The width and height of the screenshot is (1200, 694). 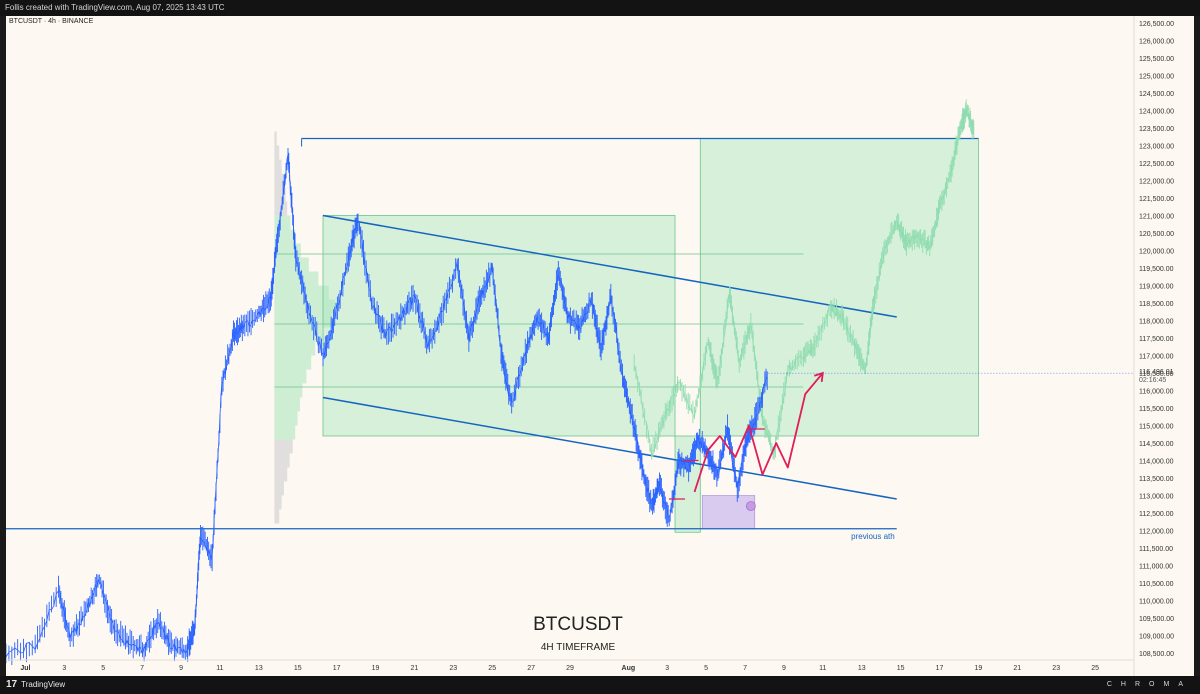 What do you see at coordinates (1156, 24) in the screenshot?
I see `y-tick-label: 126,500.00` at bounding box center [1156, 24].